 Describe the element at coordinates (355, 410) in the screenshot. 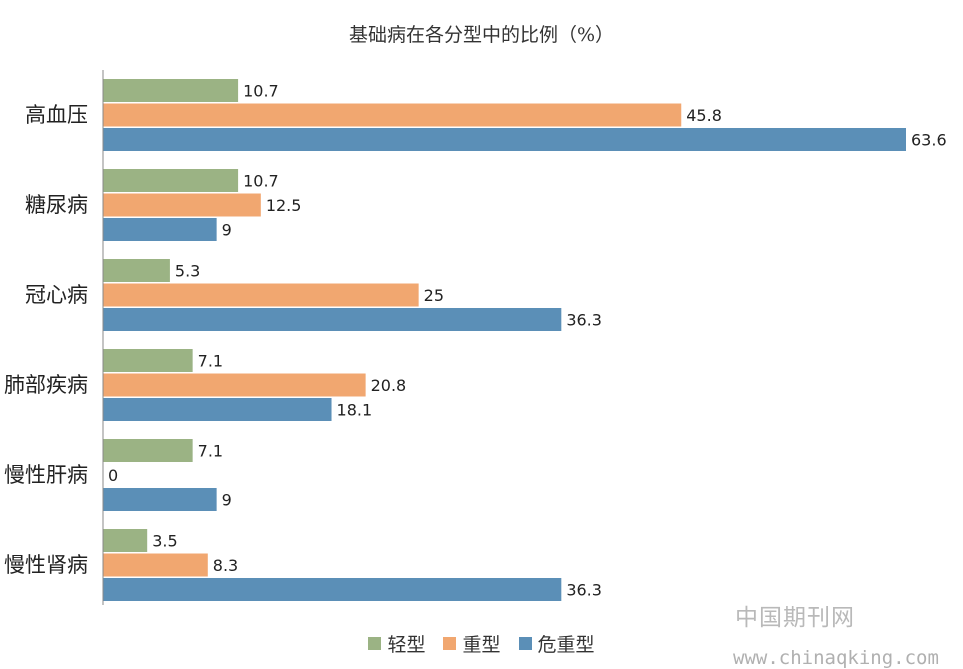

I see `data-label-3-2: 18.1` at that location.